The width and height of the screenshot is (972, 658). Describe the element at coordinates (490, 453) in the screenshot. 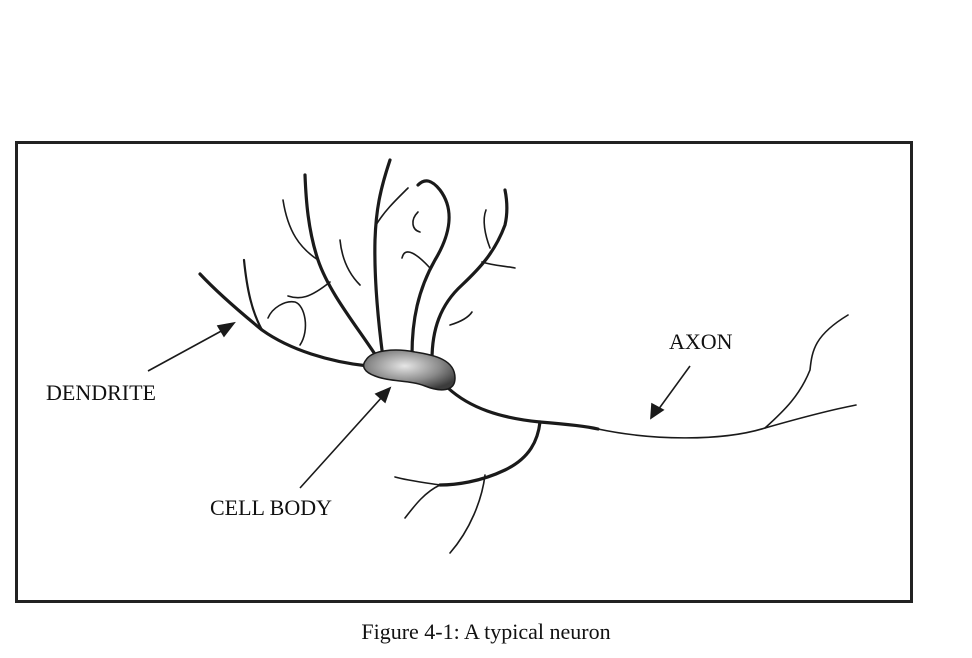

I see `dendrite-lower-trunk` at that location.